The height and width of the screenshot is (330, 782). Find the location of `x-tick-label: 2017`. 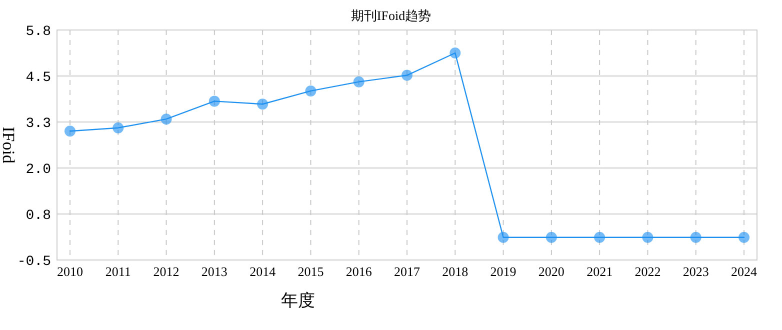

x-tick-label: 2017 is located at coordinates (407, 271).